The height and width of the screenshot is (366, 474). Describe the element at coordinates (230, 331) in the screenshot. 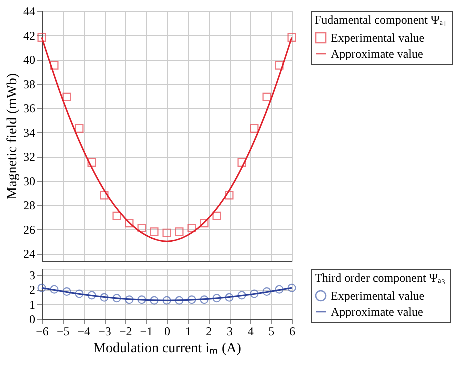

I see `x-tick-label: 3` at that location.